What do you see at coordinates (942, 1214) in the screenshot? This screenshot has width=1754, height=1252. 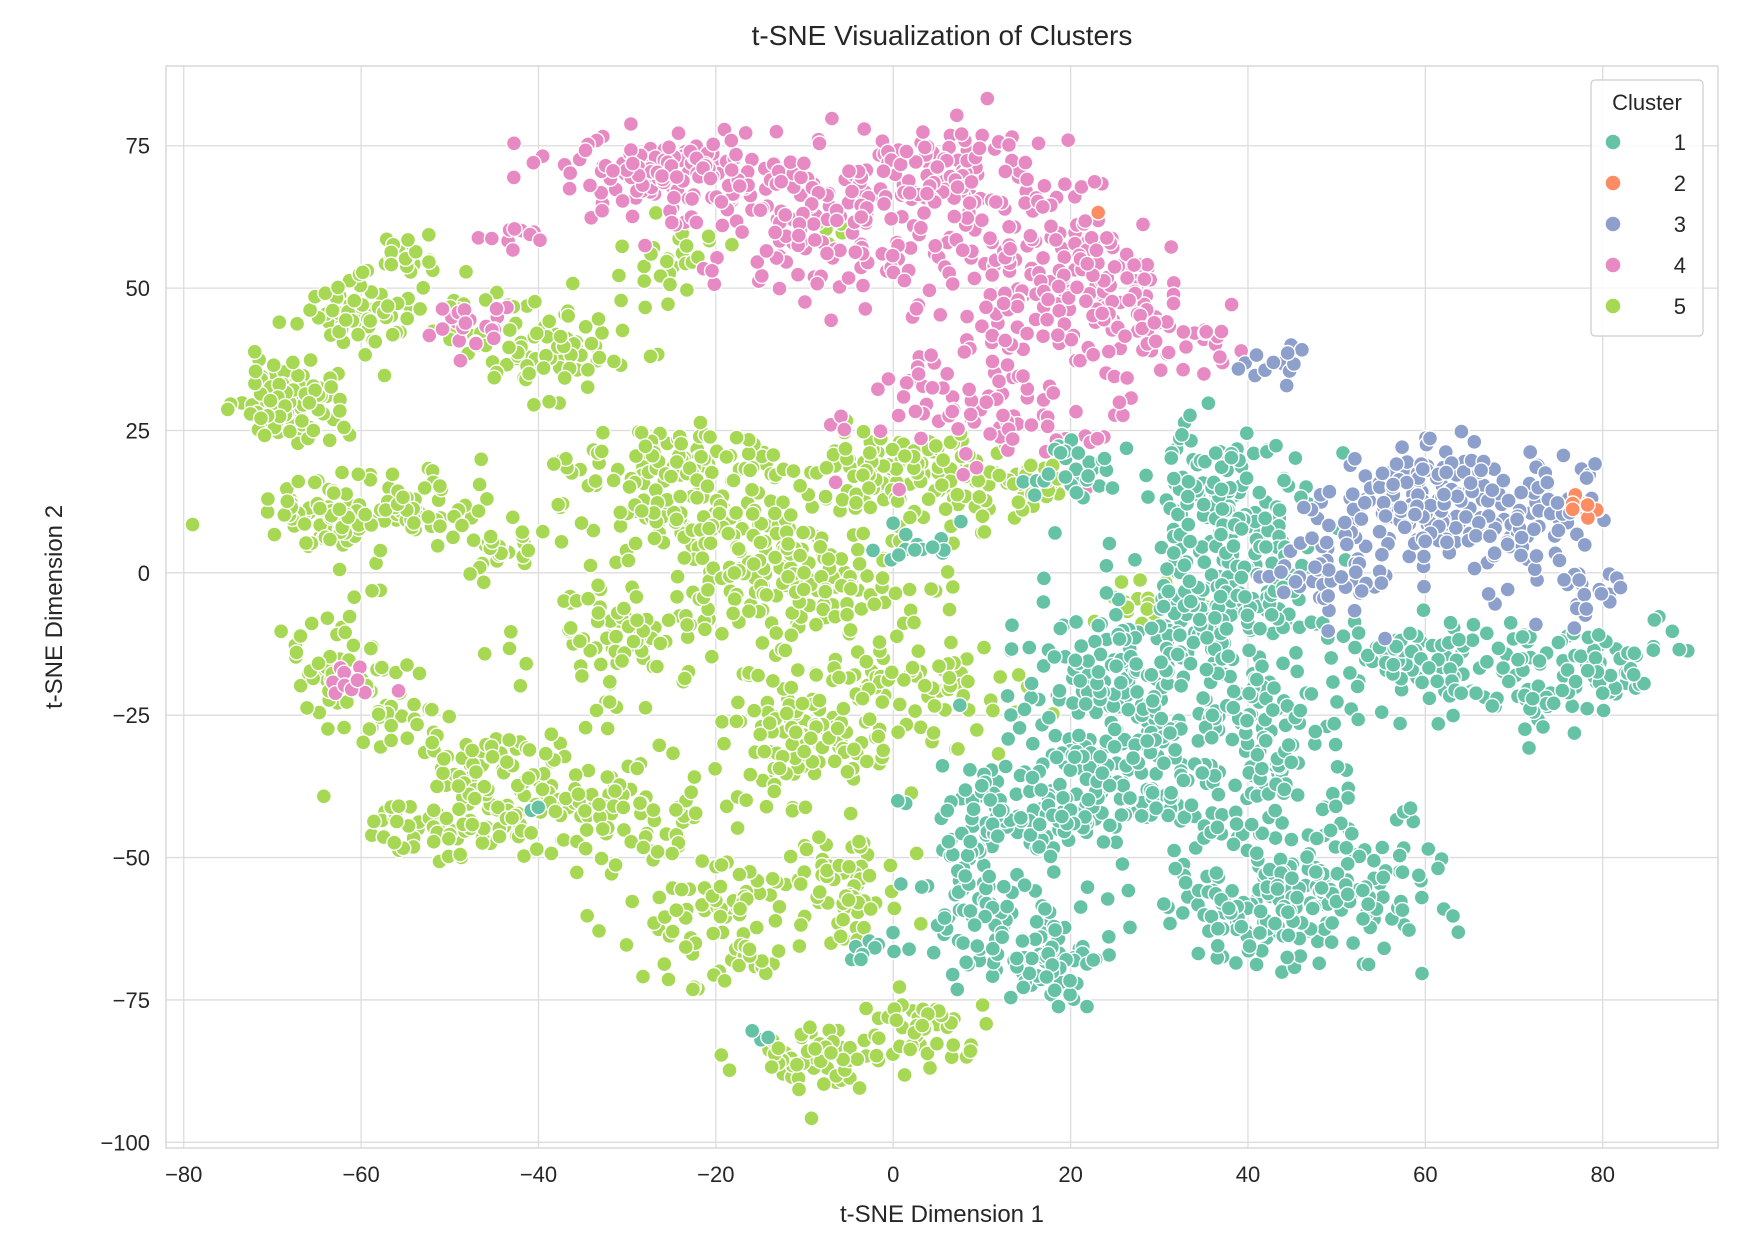 I see `x-axis-label: t-SNE Dimension 1` at bounding box center [942, 1214].